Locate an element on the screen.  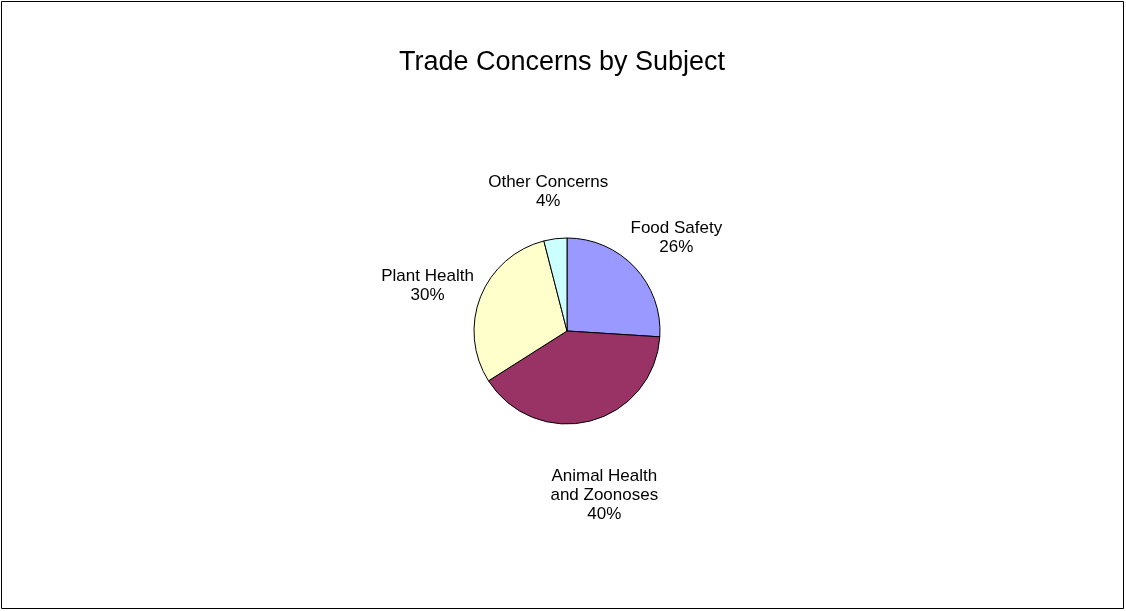
slice-label: Other Concerns is located at coordinates (548, 182).